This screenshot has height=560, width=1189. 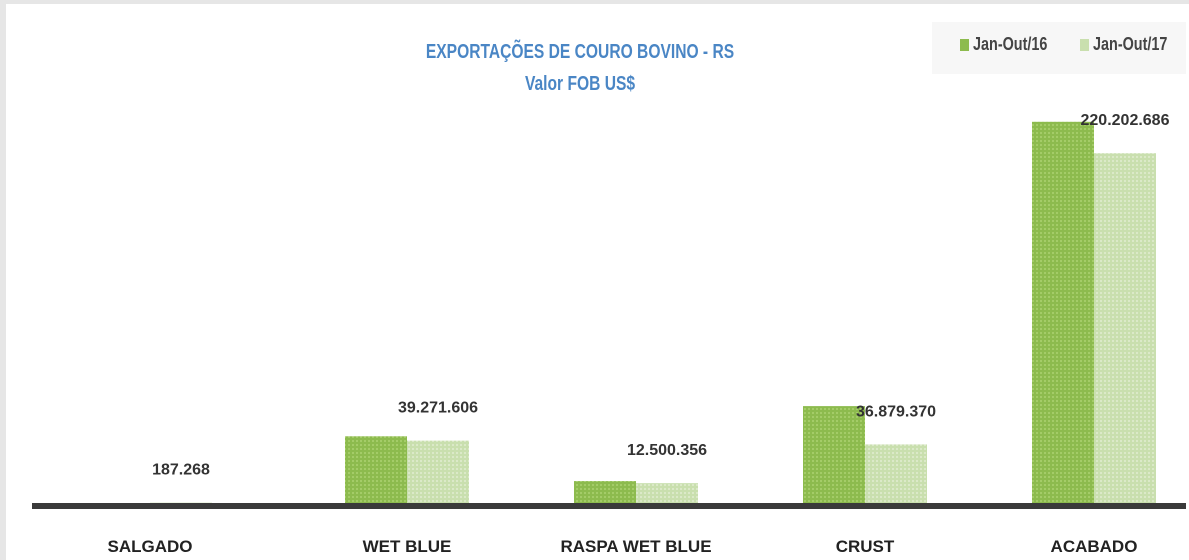 What do you see at coordinates (635, 546) in the screenshot?
I see `category-label-raspa-wet-blue: RASPA WET BLUE` at bounding box center [635, 546].